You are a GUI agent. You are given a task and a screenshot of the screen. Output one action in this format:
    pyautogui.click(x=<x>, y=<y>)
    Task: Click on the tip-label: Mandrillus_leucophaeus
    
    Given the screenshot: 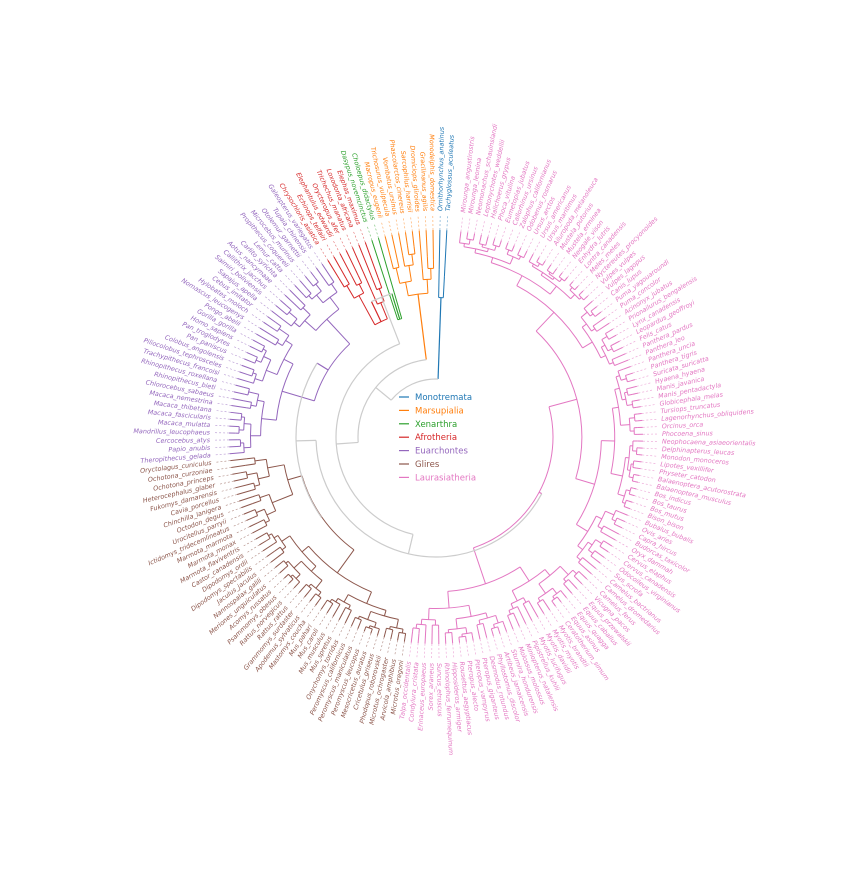 What is the action you would take?
    pyautogui.click(x=171, y=431)
    